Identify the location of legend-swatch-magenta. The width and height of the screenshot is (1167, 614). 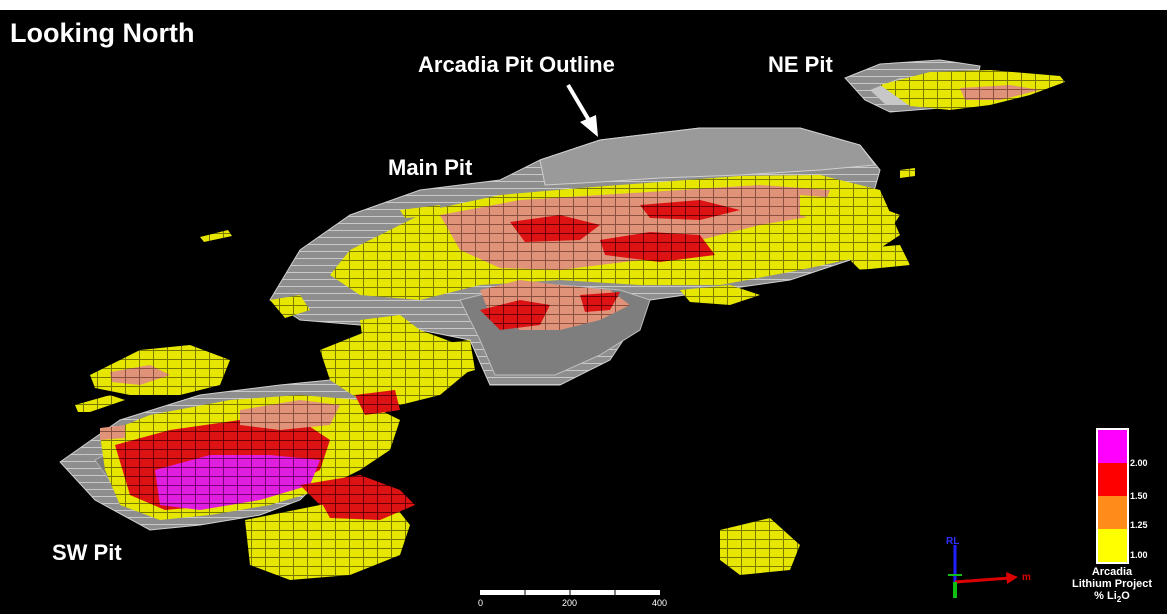
(1112, 446).